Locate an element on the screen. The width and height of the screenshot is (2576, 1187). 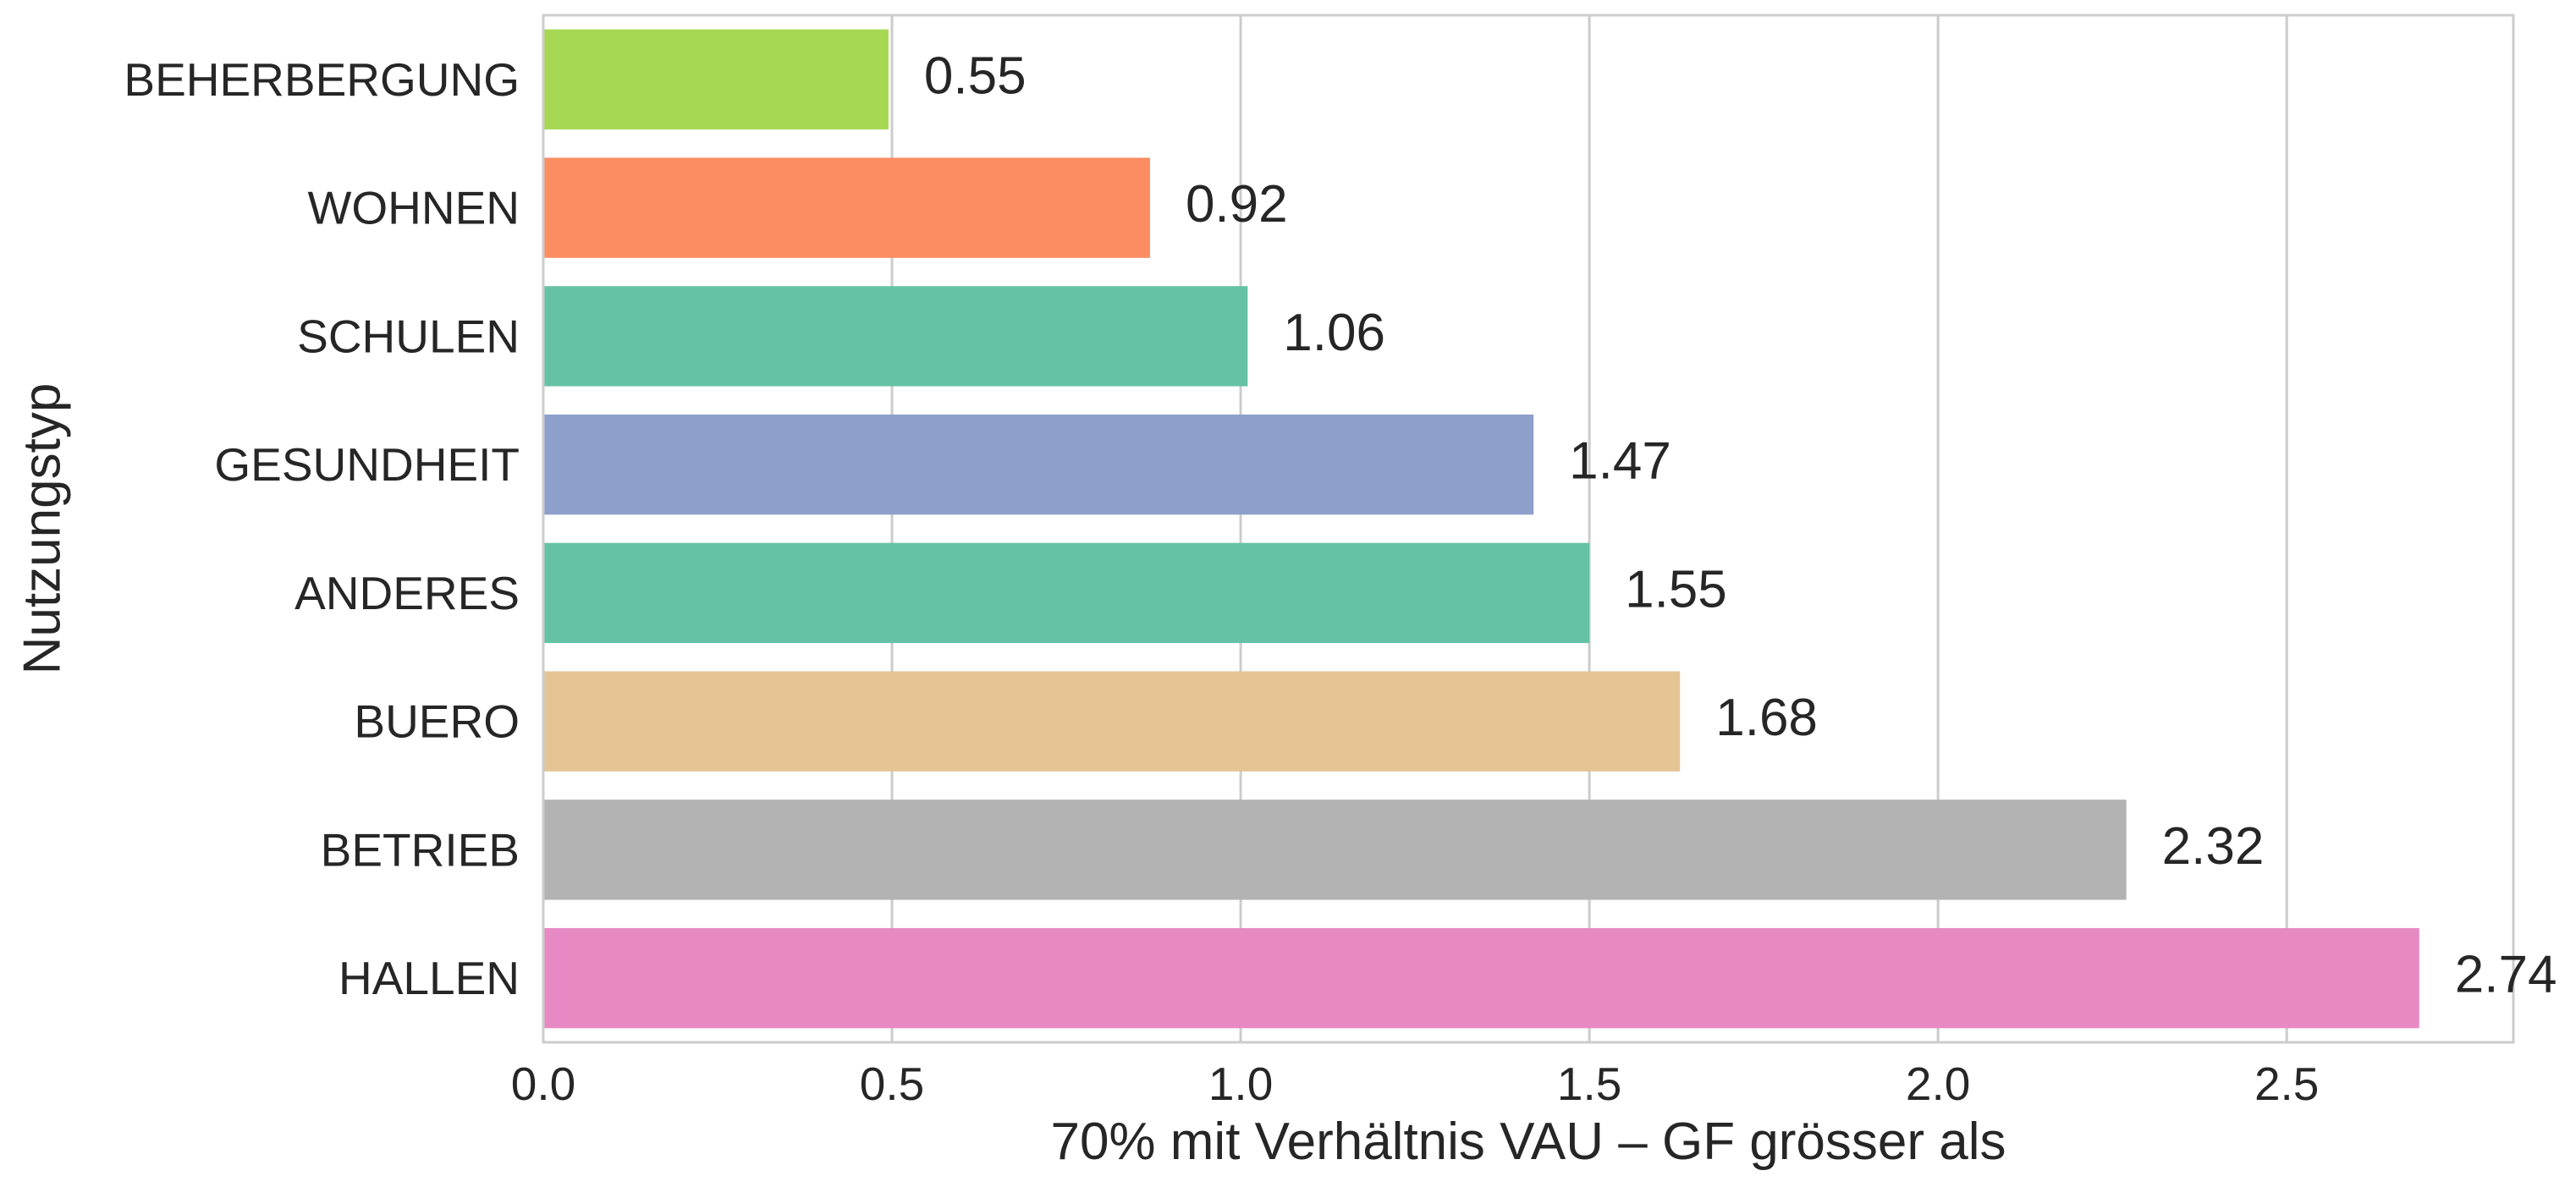
x-tick-label: 0.5 is located at coordinates (892, 1084).